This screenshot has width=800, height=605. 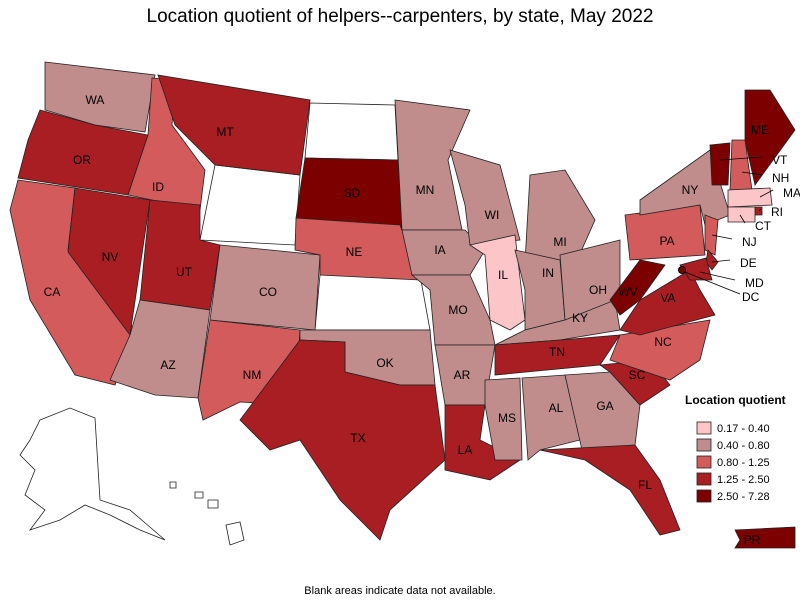 What do you see at coordinates (735, 400) in the screenshot?
I see `legend-title: Location quotient` at bounding box center [735, 400].